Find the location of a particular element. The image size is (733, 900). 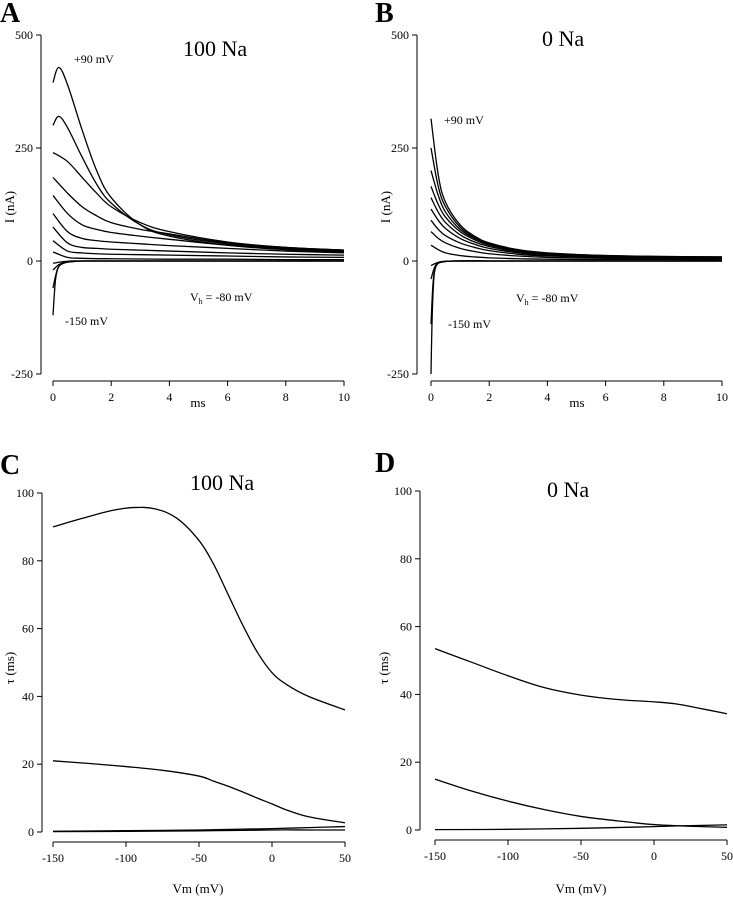

x-axis-title-a: ms is located at coordinates (197, 402).